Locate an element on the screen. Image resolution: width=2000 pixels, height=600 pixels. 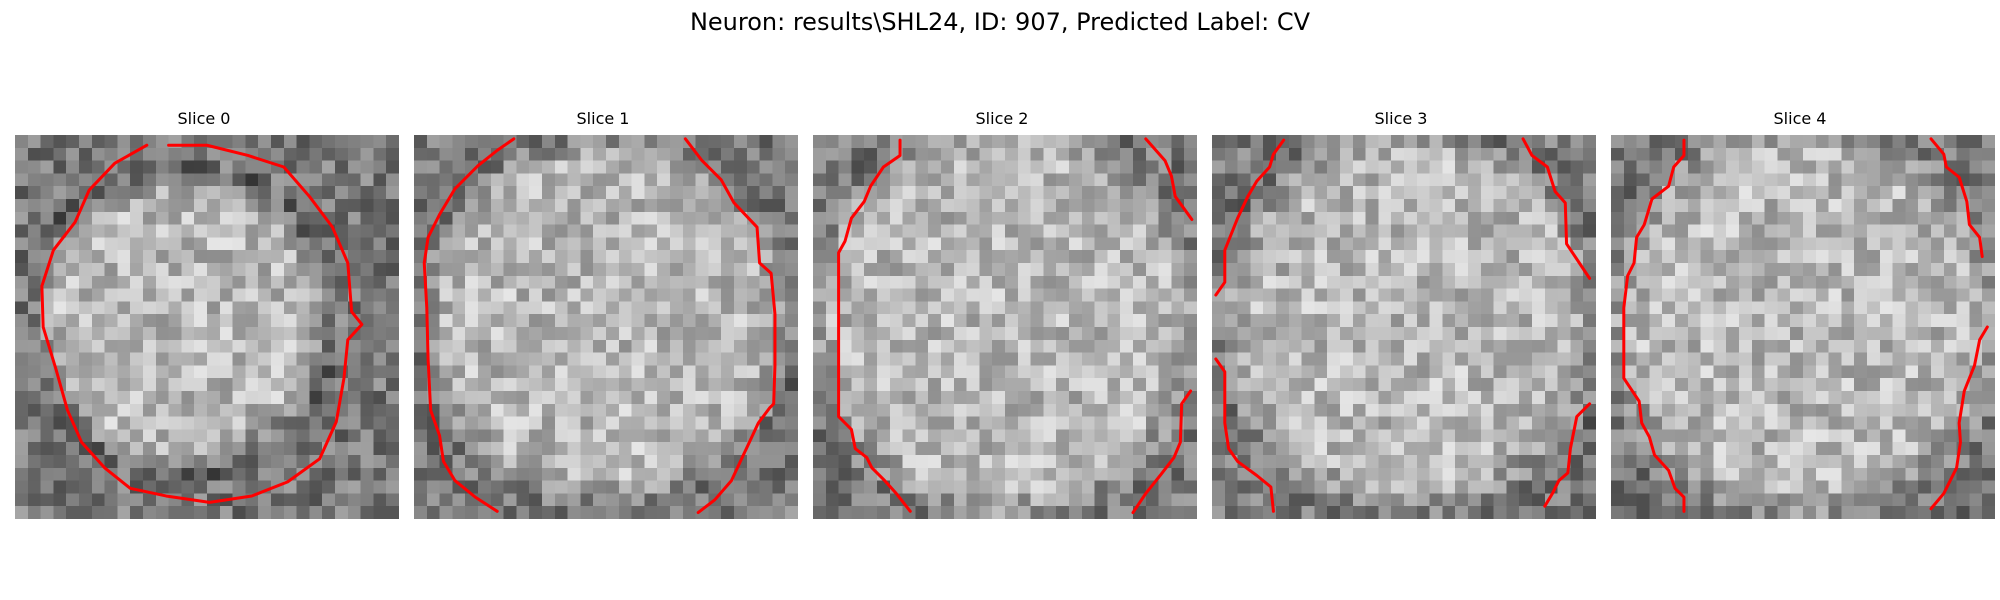
slice-panel-3: Slice 3 is located at coordinates (1401, 318).